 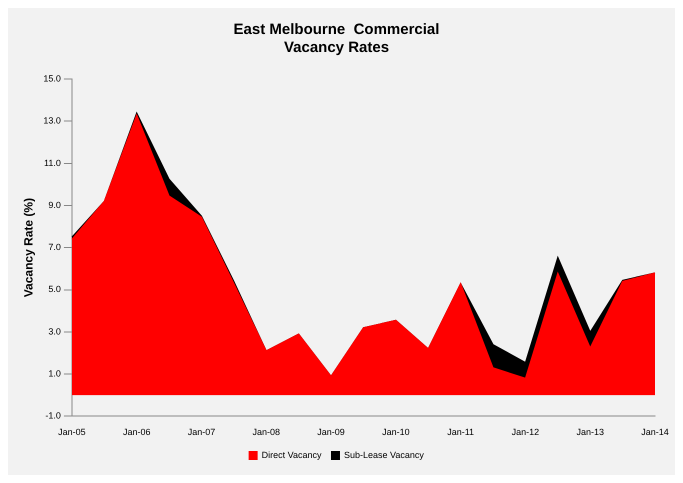 What do you see at coordinates (655, 432) in the screenshot?
I see `x-tick-label: Jan-14` at bounding box center [655, 432].